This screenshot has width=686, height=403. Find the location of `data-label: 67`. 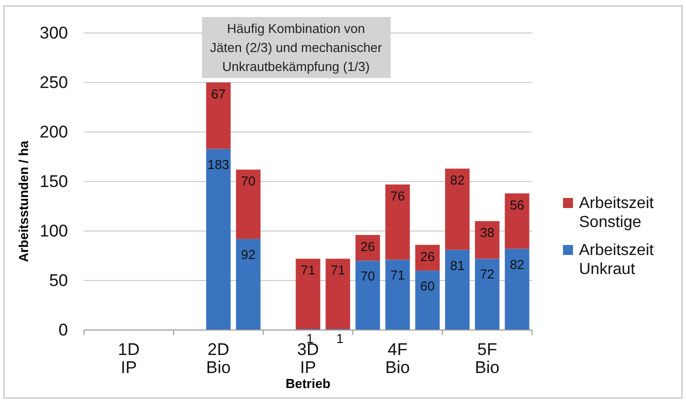

data-label: 67 is located at coordinates (218, 94).